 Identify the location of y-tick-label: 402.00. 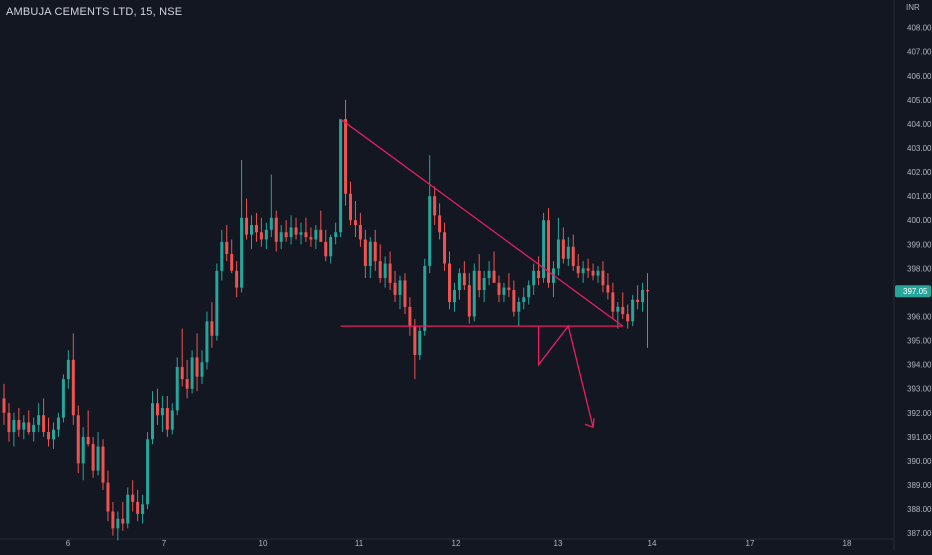
(919, 172).